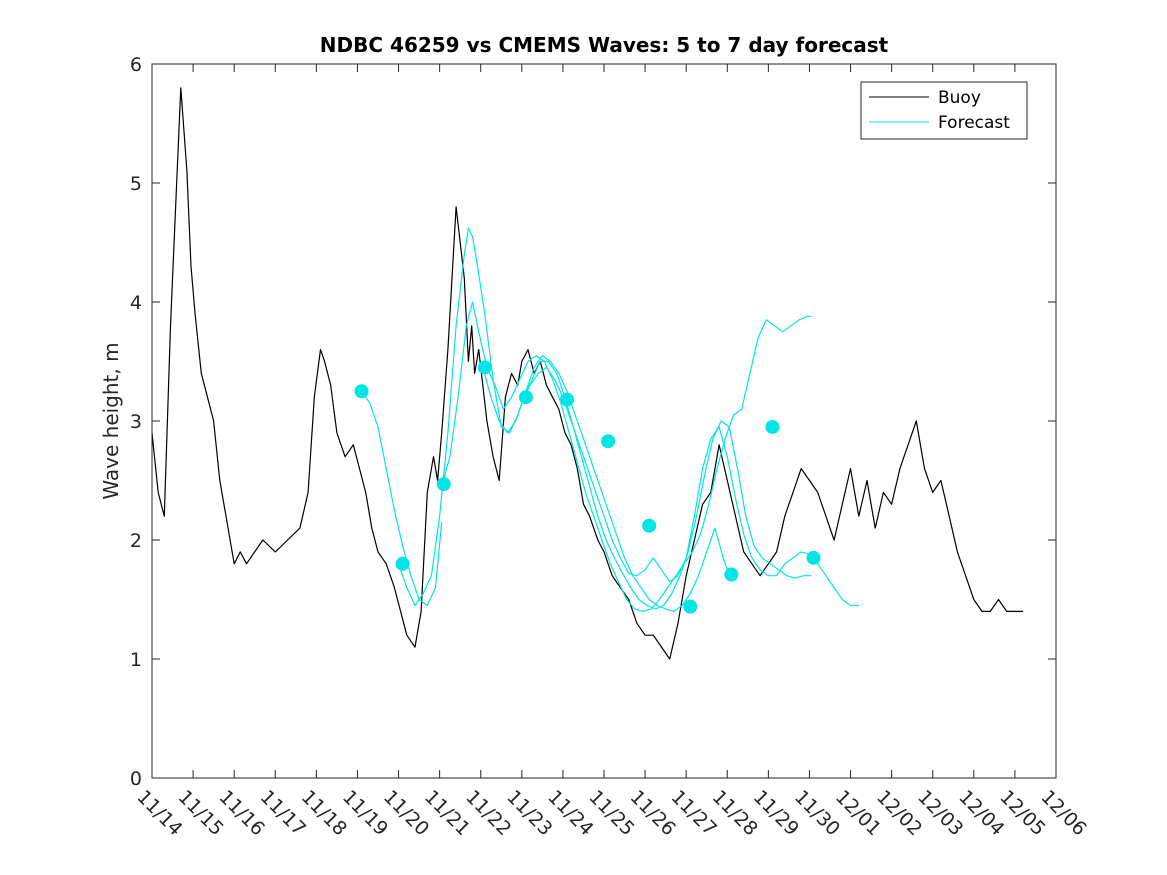 The image size is (1167, 875). I want to click on x-tick-label: 11/27, so click(694, 813).